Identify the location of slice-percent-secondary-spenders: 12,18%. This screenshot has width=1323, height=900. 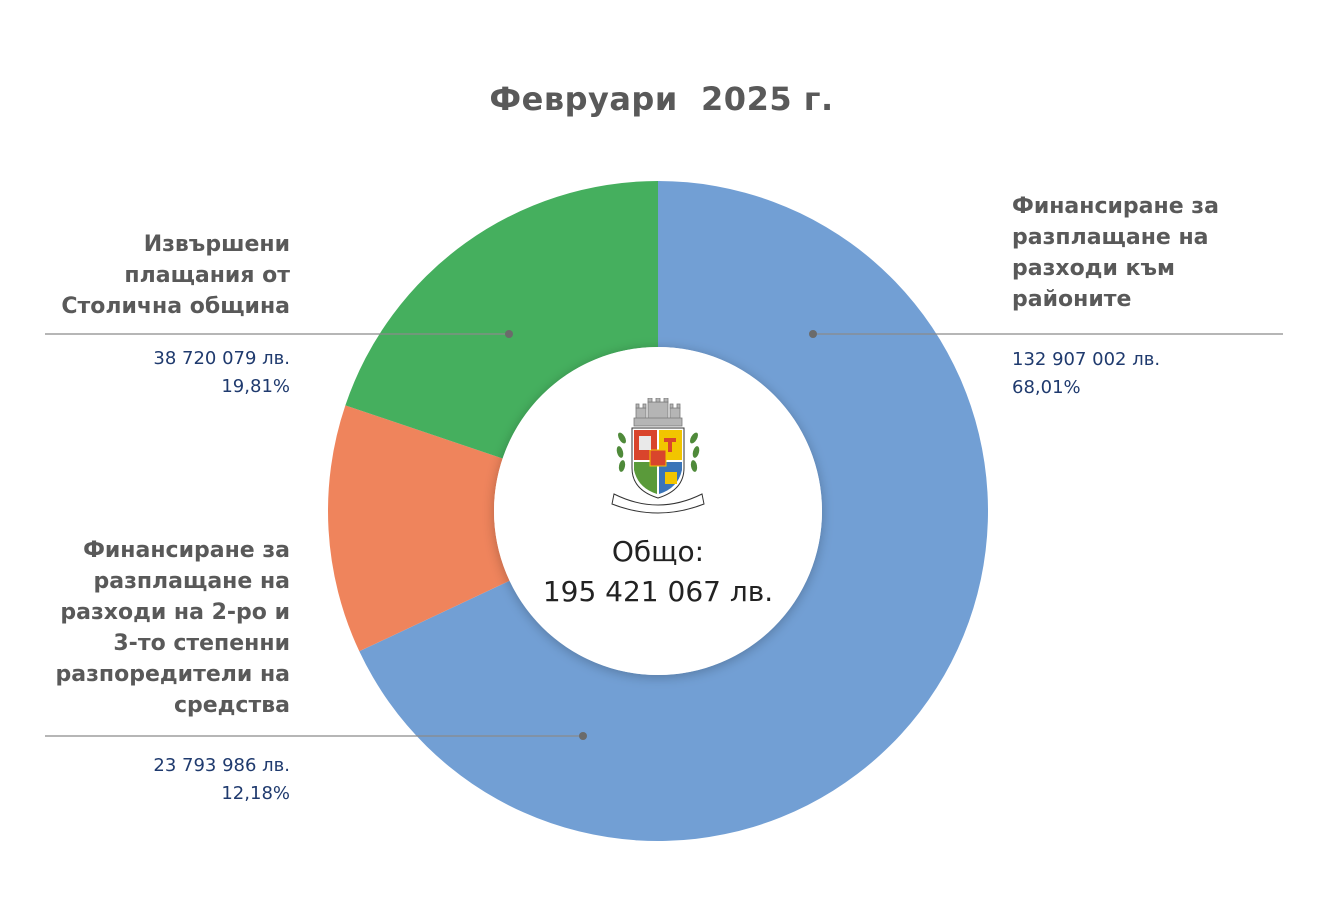
(255, 793).